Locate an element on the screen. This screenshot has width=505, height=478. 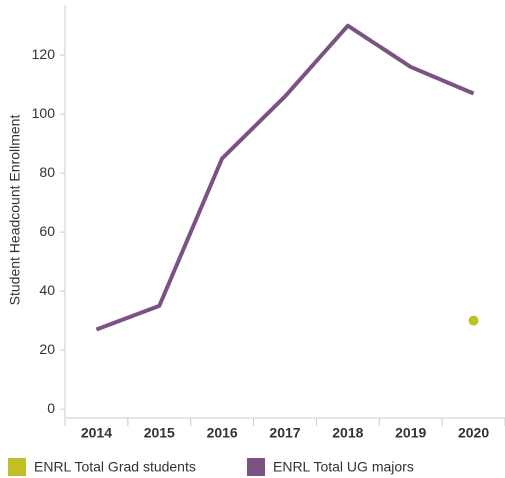
x-tick-label: 2014 is located at coordinates (96, 433).